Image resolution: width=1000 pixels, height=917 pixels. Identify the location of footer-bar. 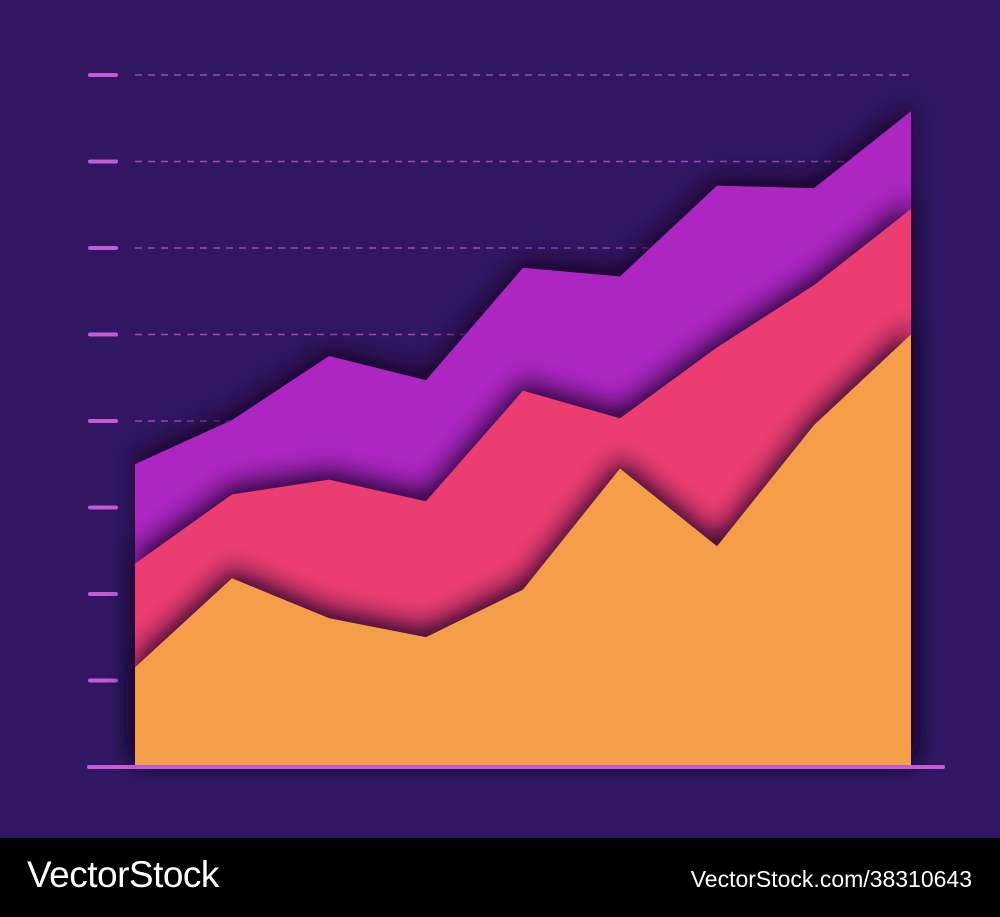
(500, 877).